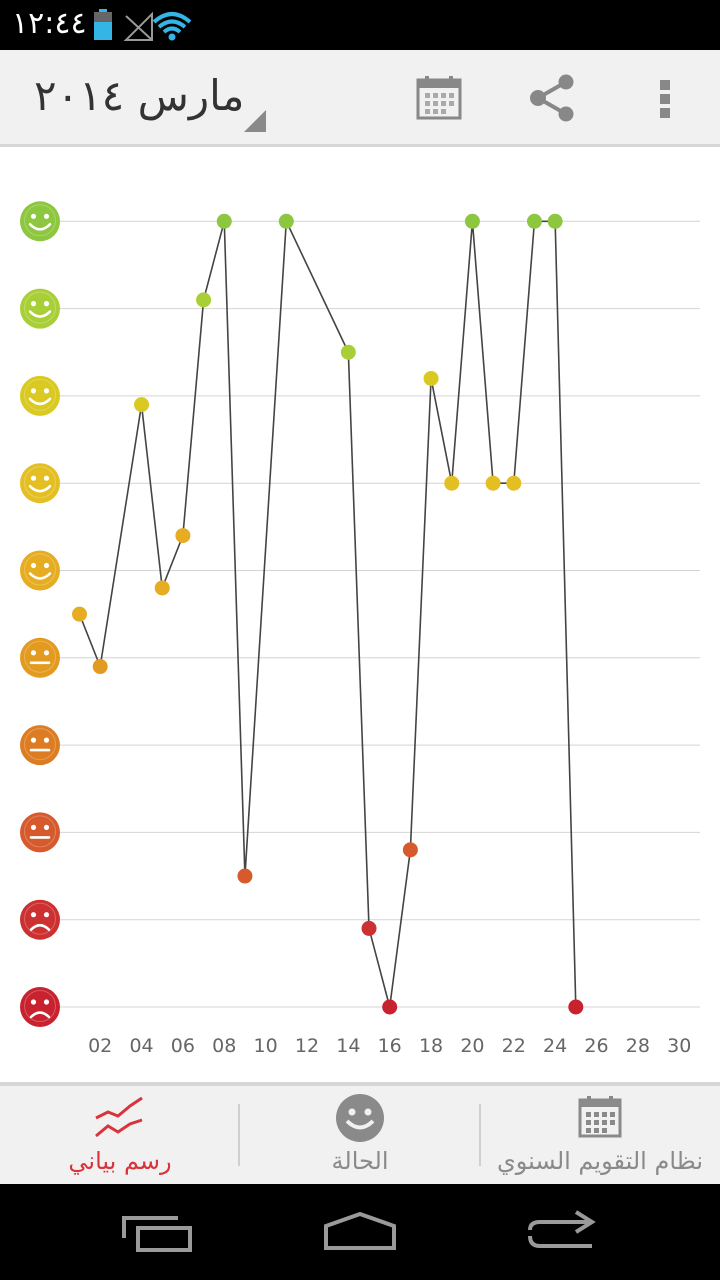 This screenshot has width=720, height=1280. What do you see at coordinates (183, 1046) in the screenshot?
I see `x-tick-label: 06` at bounding box center [183, 1046].